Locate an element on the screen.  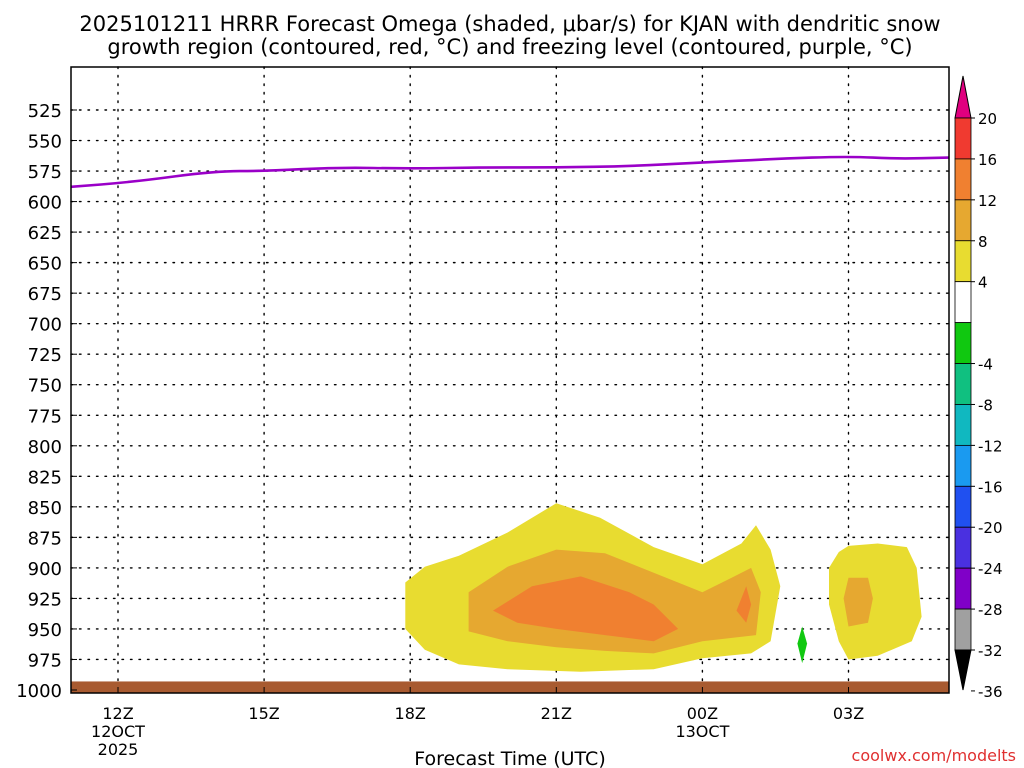
colorbar-tick-label: -4 is located at coordinates (985, 365).